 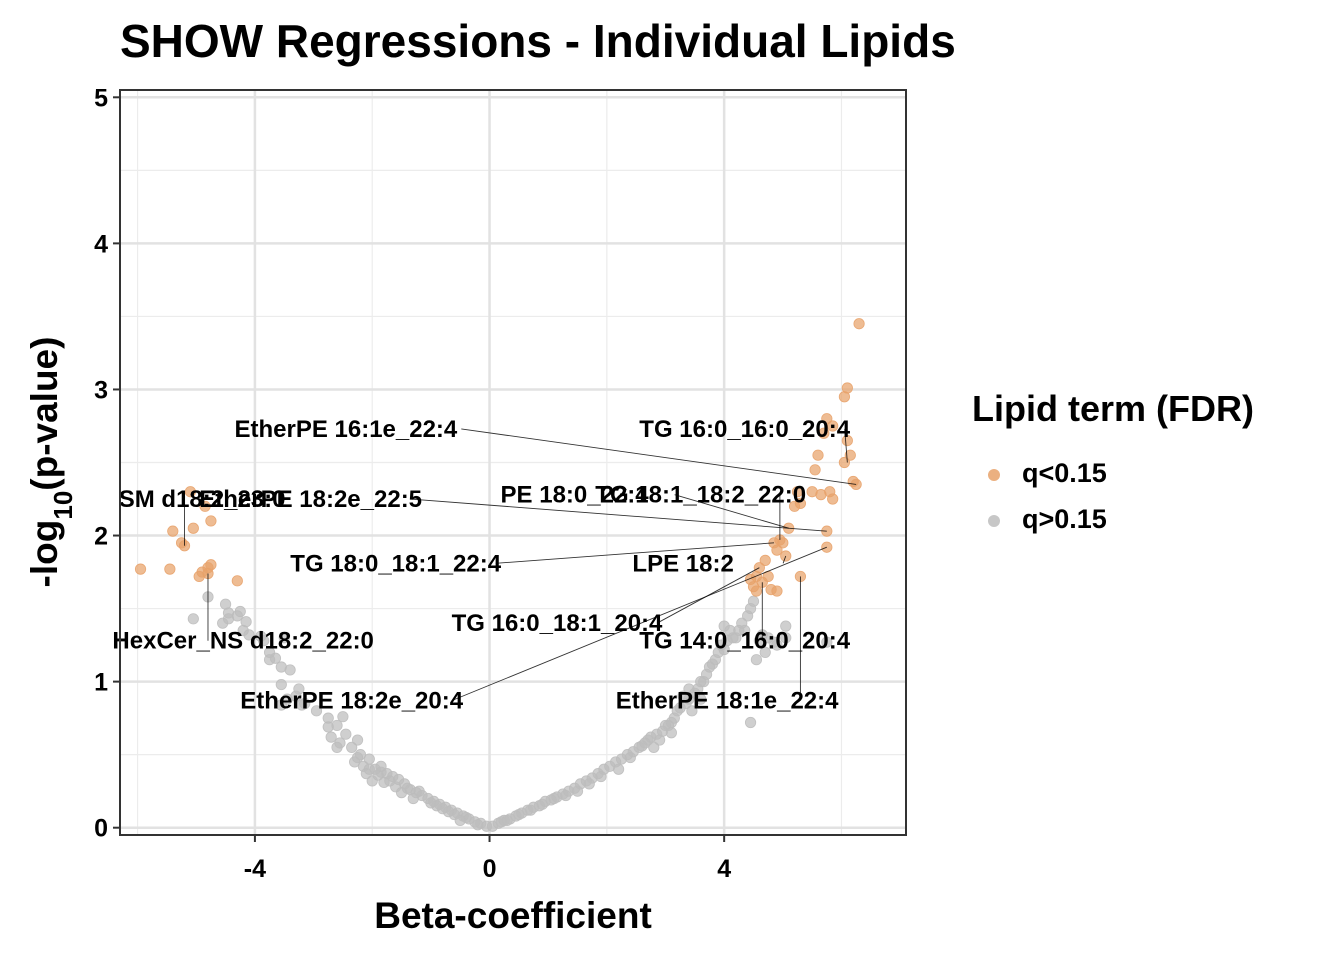 I want to click on point-label: SM d18:2_23:0, so click(x=202, y=499).